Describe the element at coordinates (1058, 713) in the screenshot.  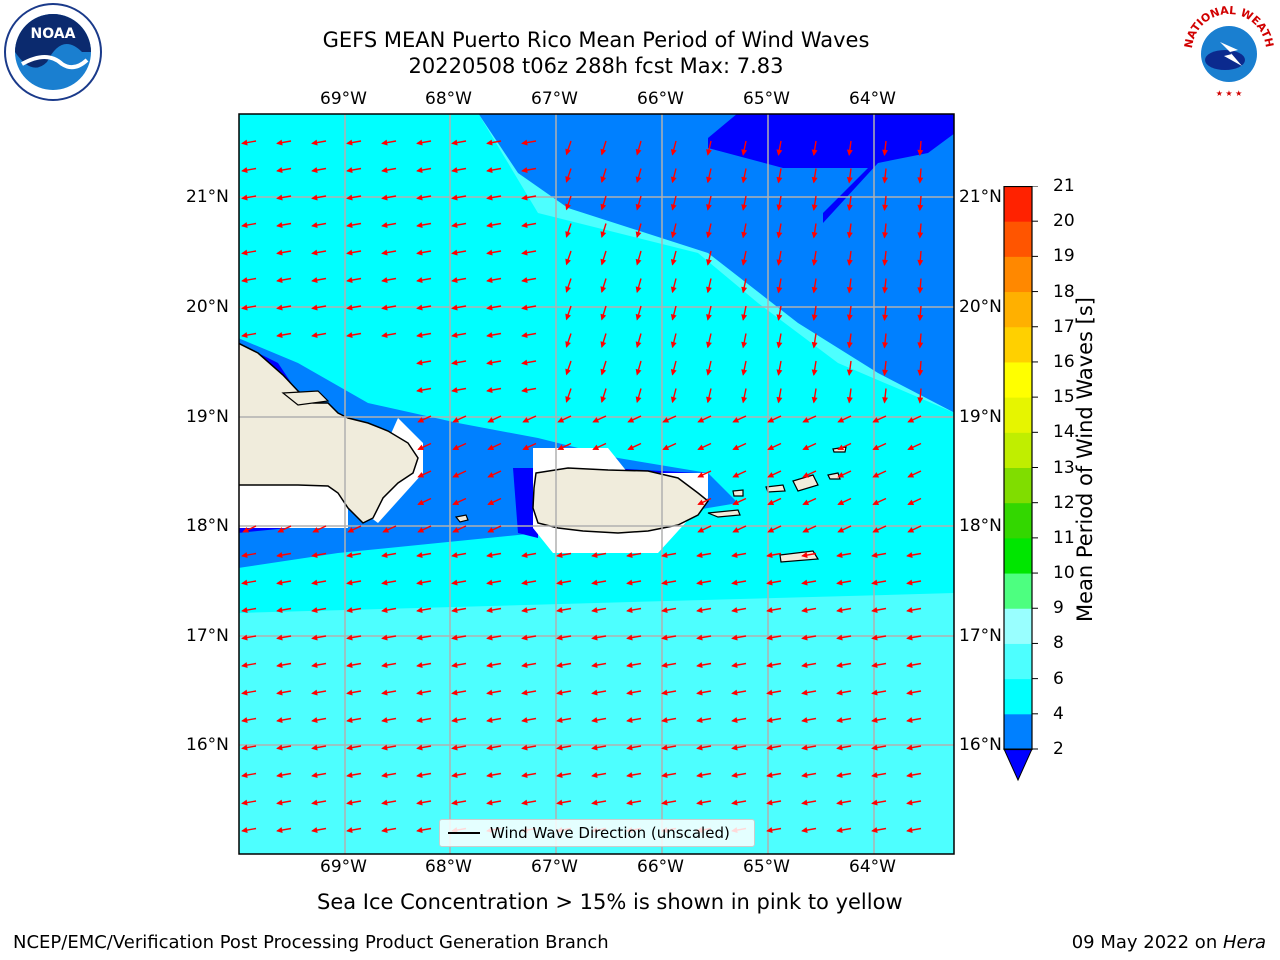
I see `colorbar-tick-label: 4` at that location.